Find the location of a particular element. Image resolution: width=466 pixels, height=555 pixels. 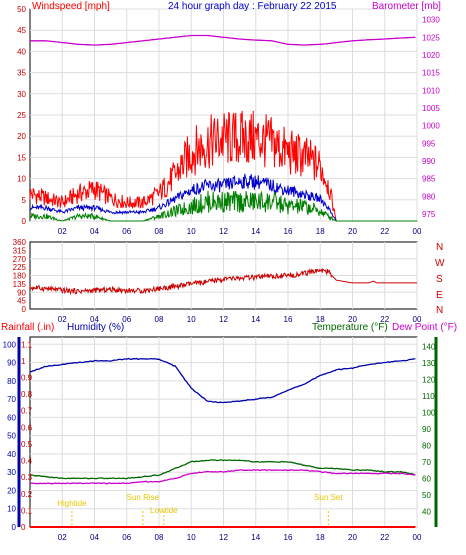

rainfall-tick-label: 0.9 is located at coordinates (27, 378).